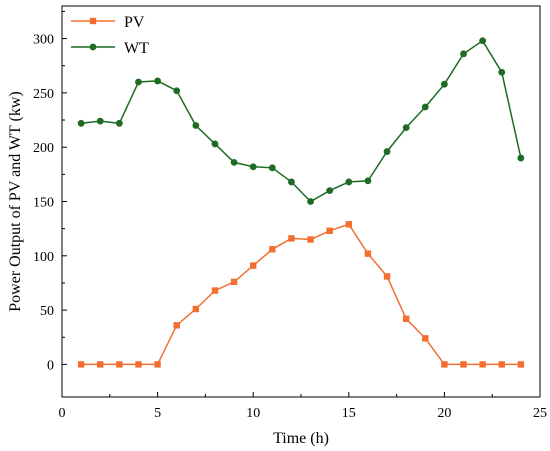 Image resolution: width=550 pixels, height=451 pixels. What do you see at coordinates (43, 94) in the screenshot?
I see `y-tick-label: 250` at bounding box center [43, 94].